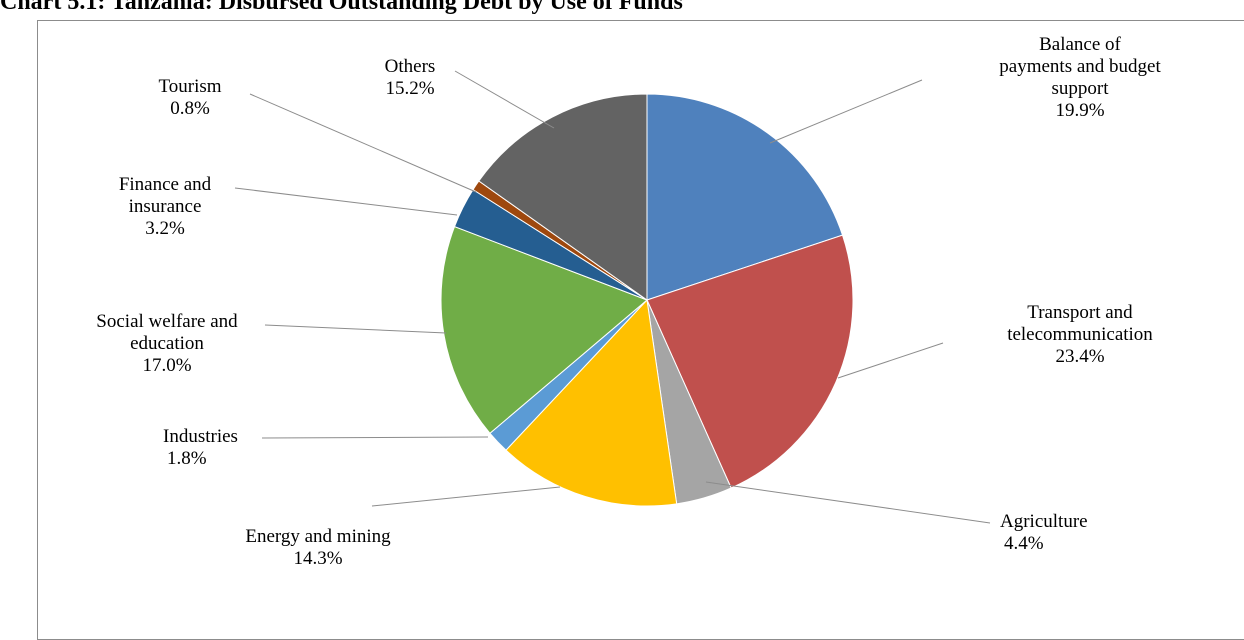 This screenshot has height=640, width=1244. Describe the element at coordinates (1079, 356) in the screenshot. I see `slice-percent: 23.4%` at that location.